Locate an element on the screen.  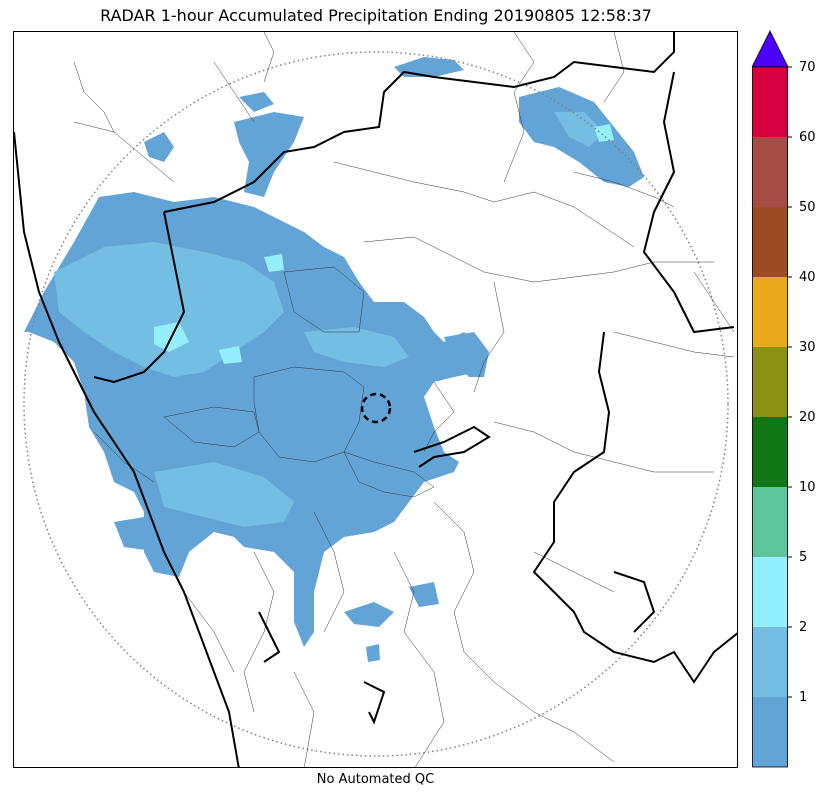
precip-medium-west is located at coordinates (169, 309).